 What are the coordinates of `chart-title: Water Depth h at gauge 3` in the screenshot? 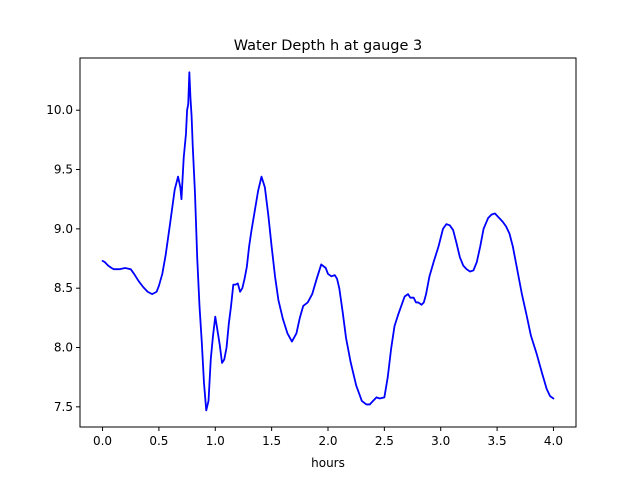 It's located at (328, 46).